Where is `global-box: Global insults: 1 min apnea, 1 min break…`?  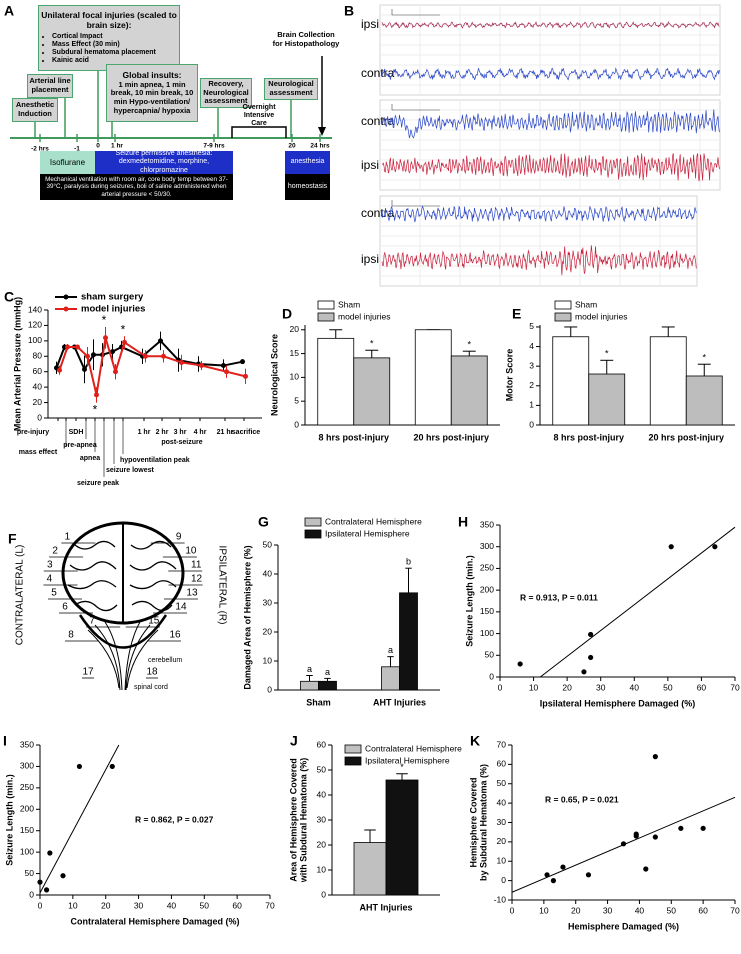 global-box: Global insults: 1 min apnea, 1 min break… is located at coordinates (152, 93).